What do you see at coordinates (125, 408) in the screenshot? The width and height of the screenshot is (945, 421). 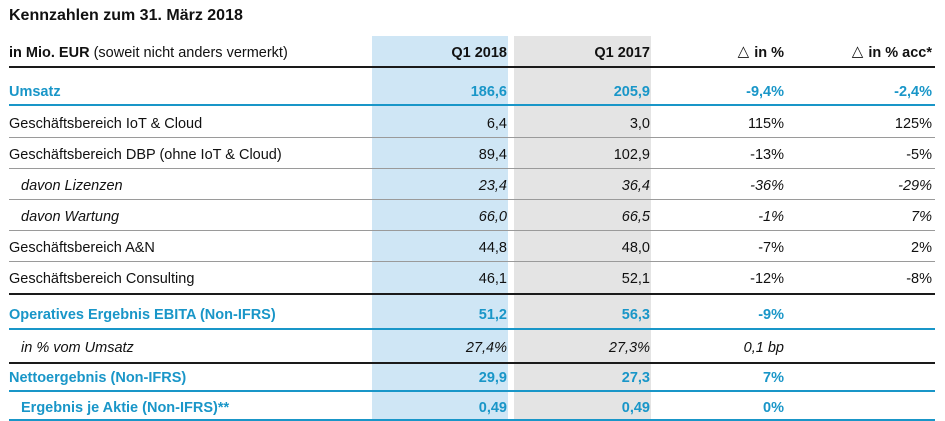 I see `row-label: Ergebnis je Aktie (Non-IFRS)**` at bounding box center [125, 408].